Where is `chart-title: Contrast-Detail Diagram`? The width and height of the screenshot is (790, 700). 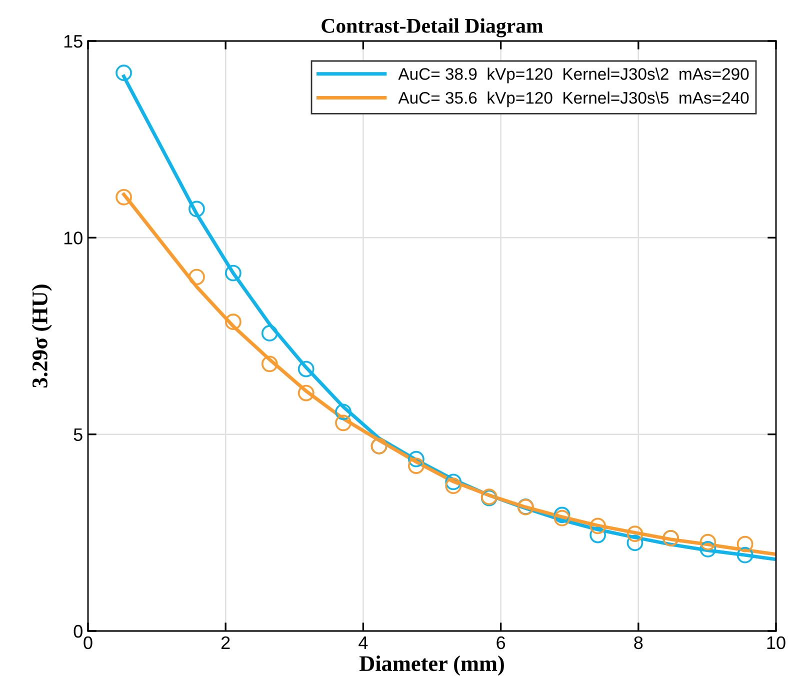
chart-title: Contrast-Detail Diagram is located at coordinates (433, 28).